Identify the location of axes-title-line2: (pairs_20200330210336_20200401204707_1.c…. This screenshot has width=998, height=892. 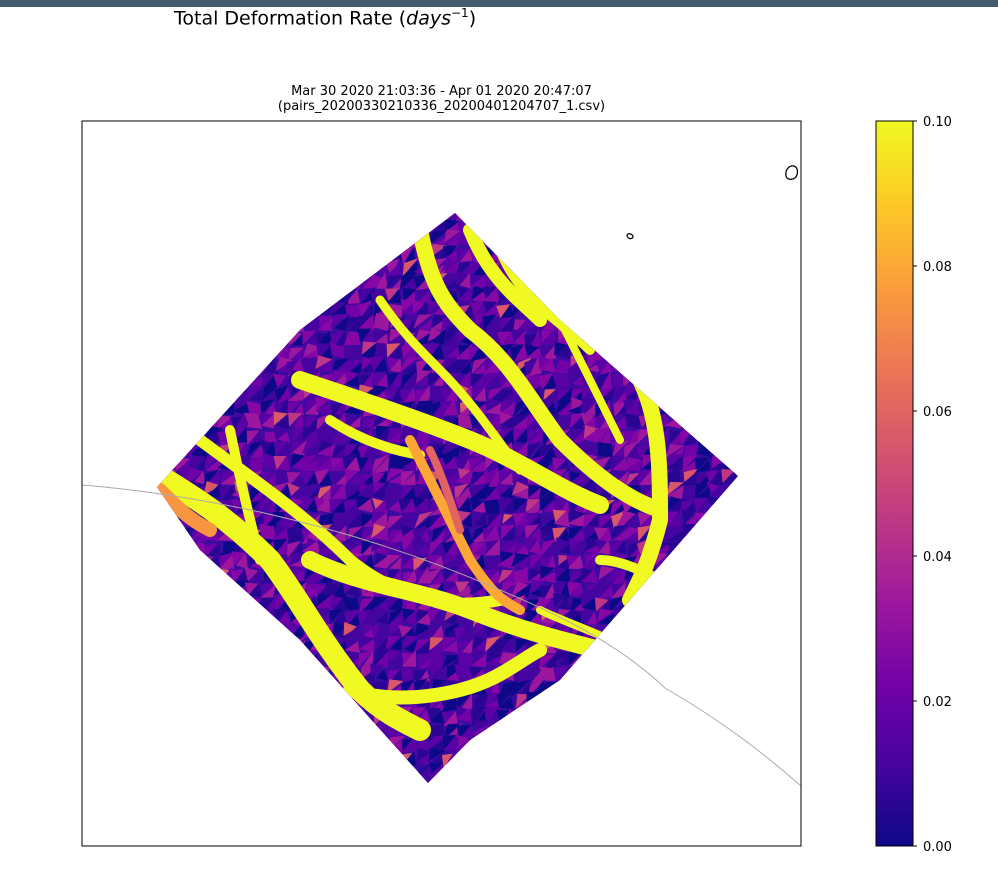
(441, 106).